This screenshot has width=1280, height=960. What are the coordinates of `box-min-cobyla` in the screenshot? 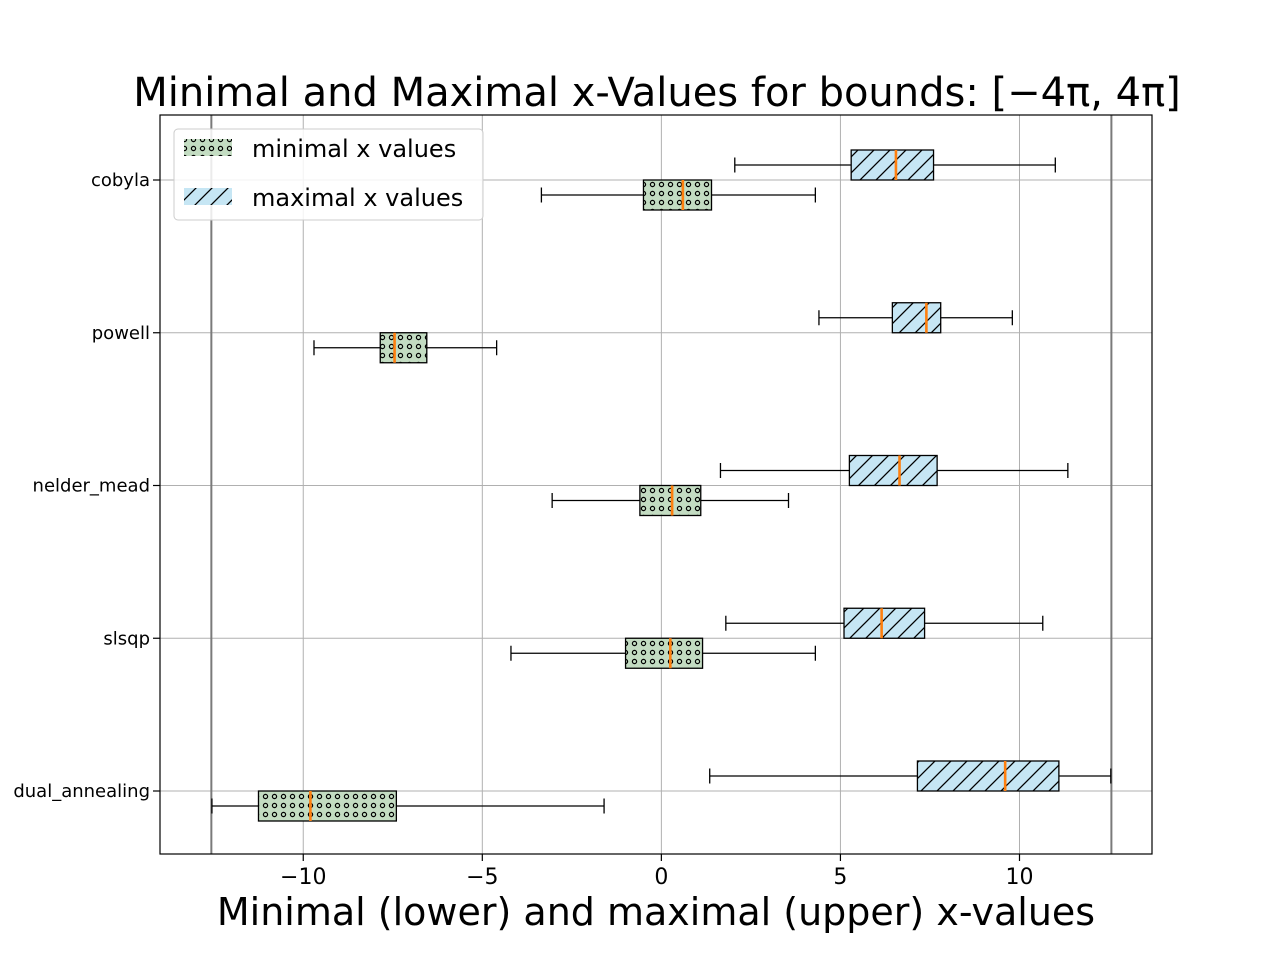 It's located at (678, 195).